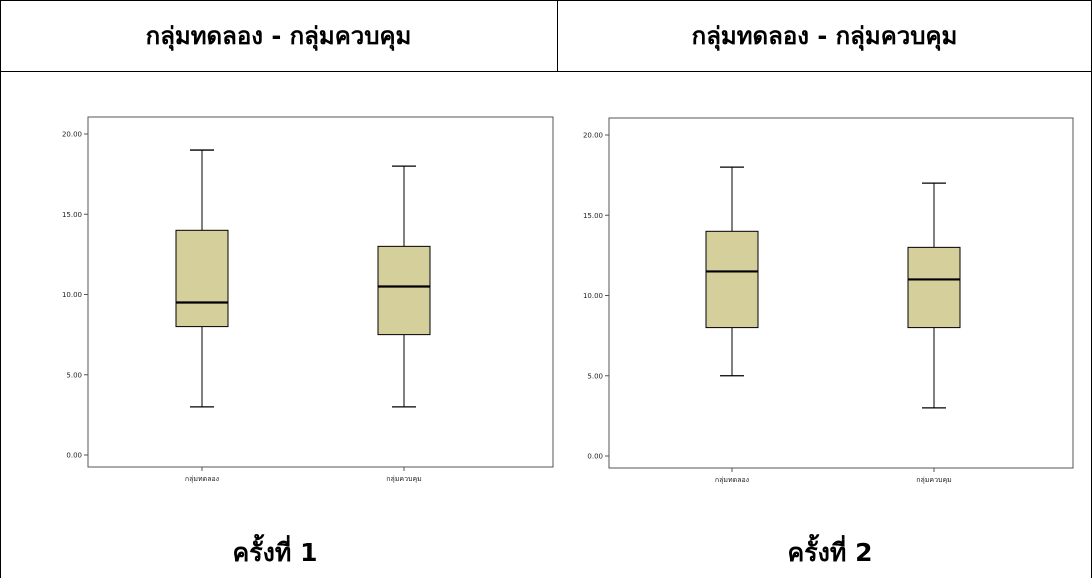 This screenshot has width=1092, height=578. What do you see at coordinates (824, 36) in the screenshot?
I see `header-right-title: กลุ่มทดลอง - กลุ่มควบคุม` at bounding box center [824, 36].